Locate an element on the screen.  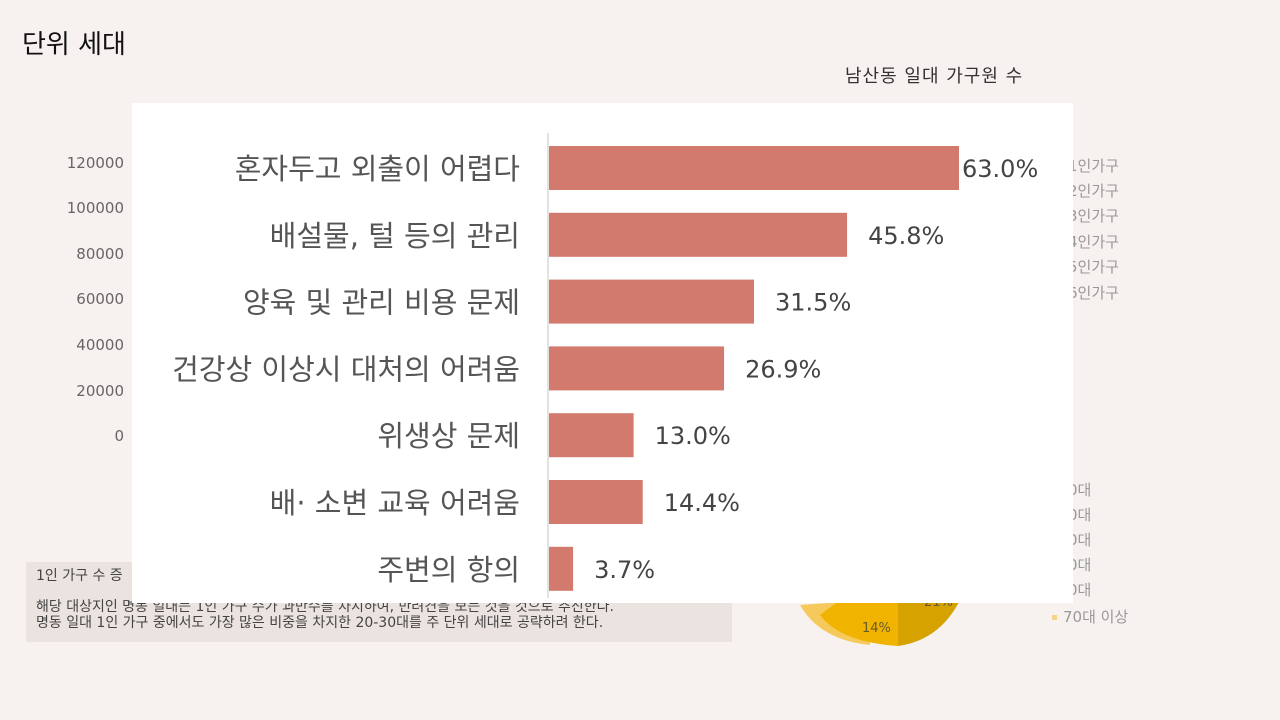
category-label: 주변의 항의 is located at coordinates (448, 570).